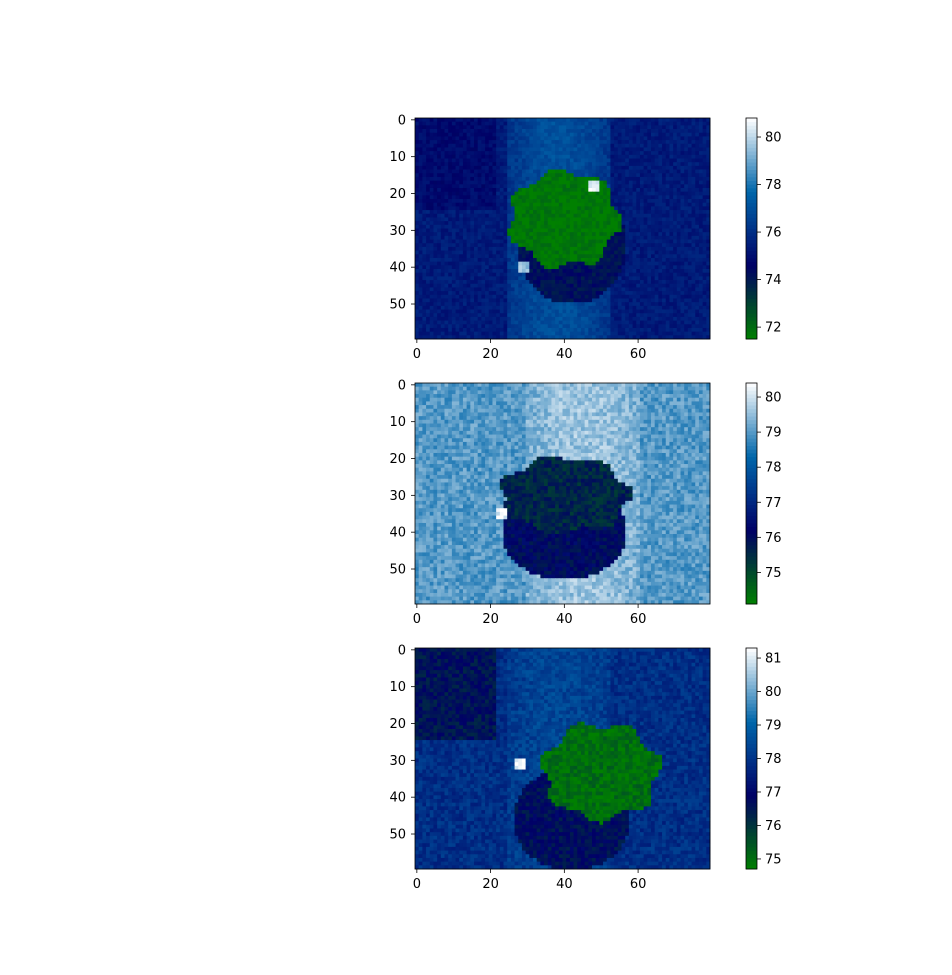 The height and width of the screenshot is (975, 952). I want to click on colorbar-tick-label: 72, so click(773, 328).